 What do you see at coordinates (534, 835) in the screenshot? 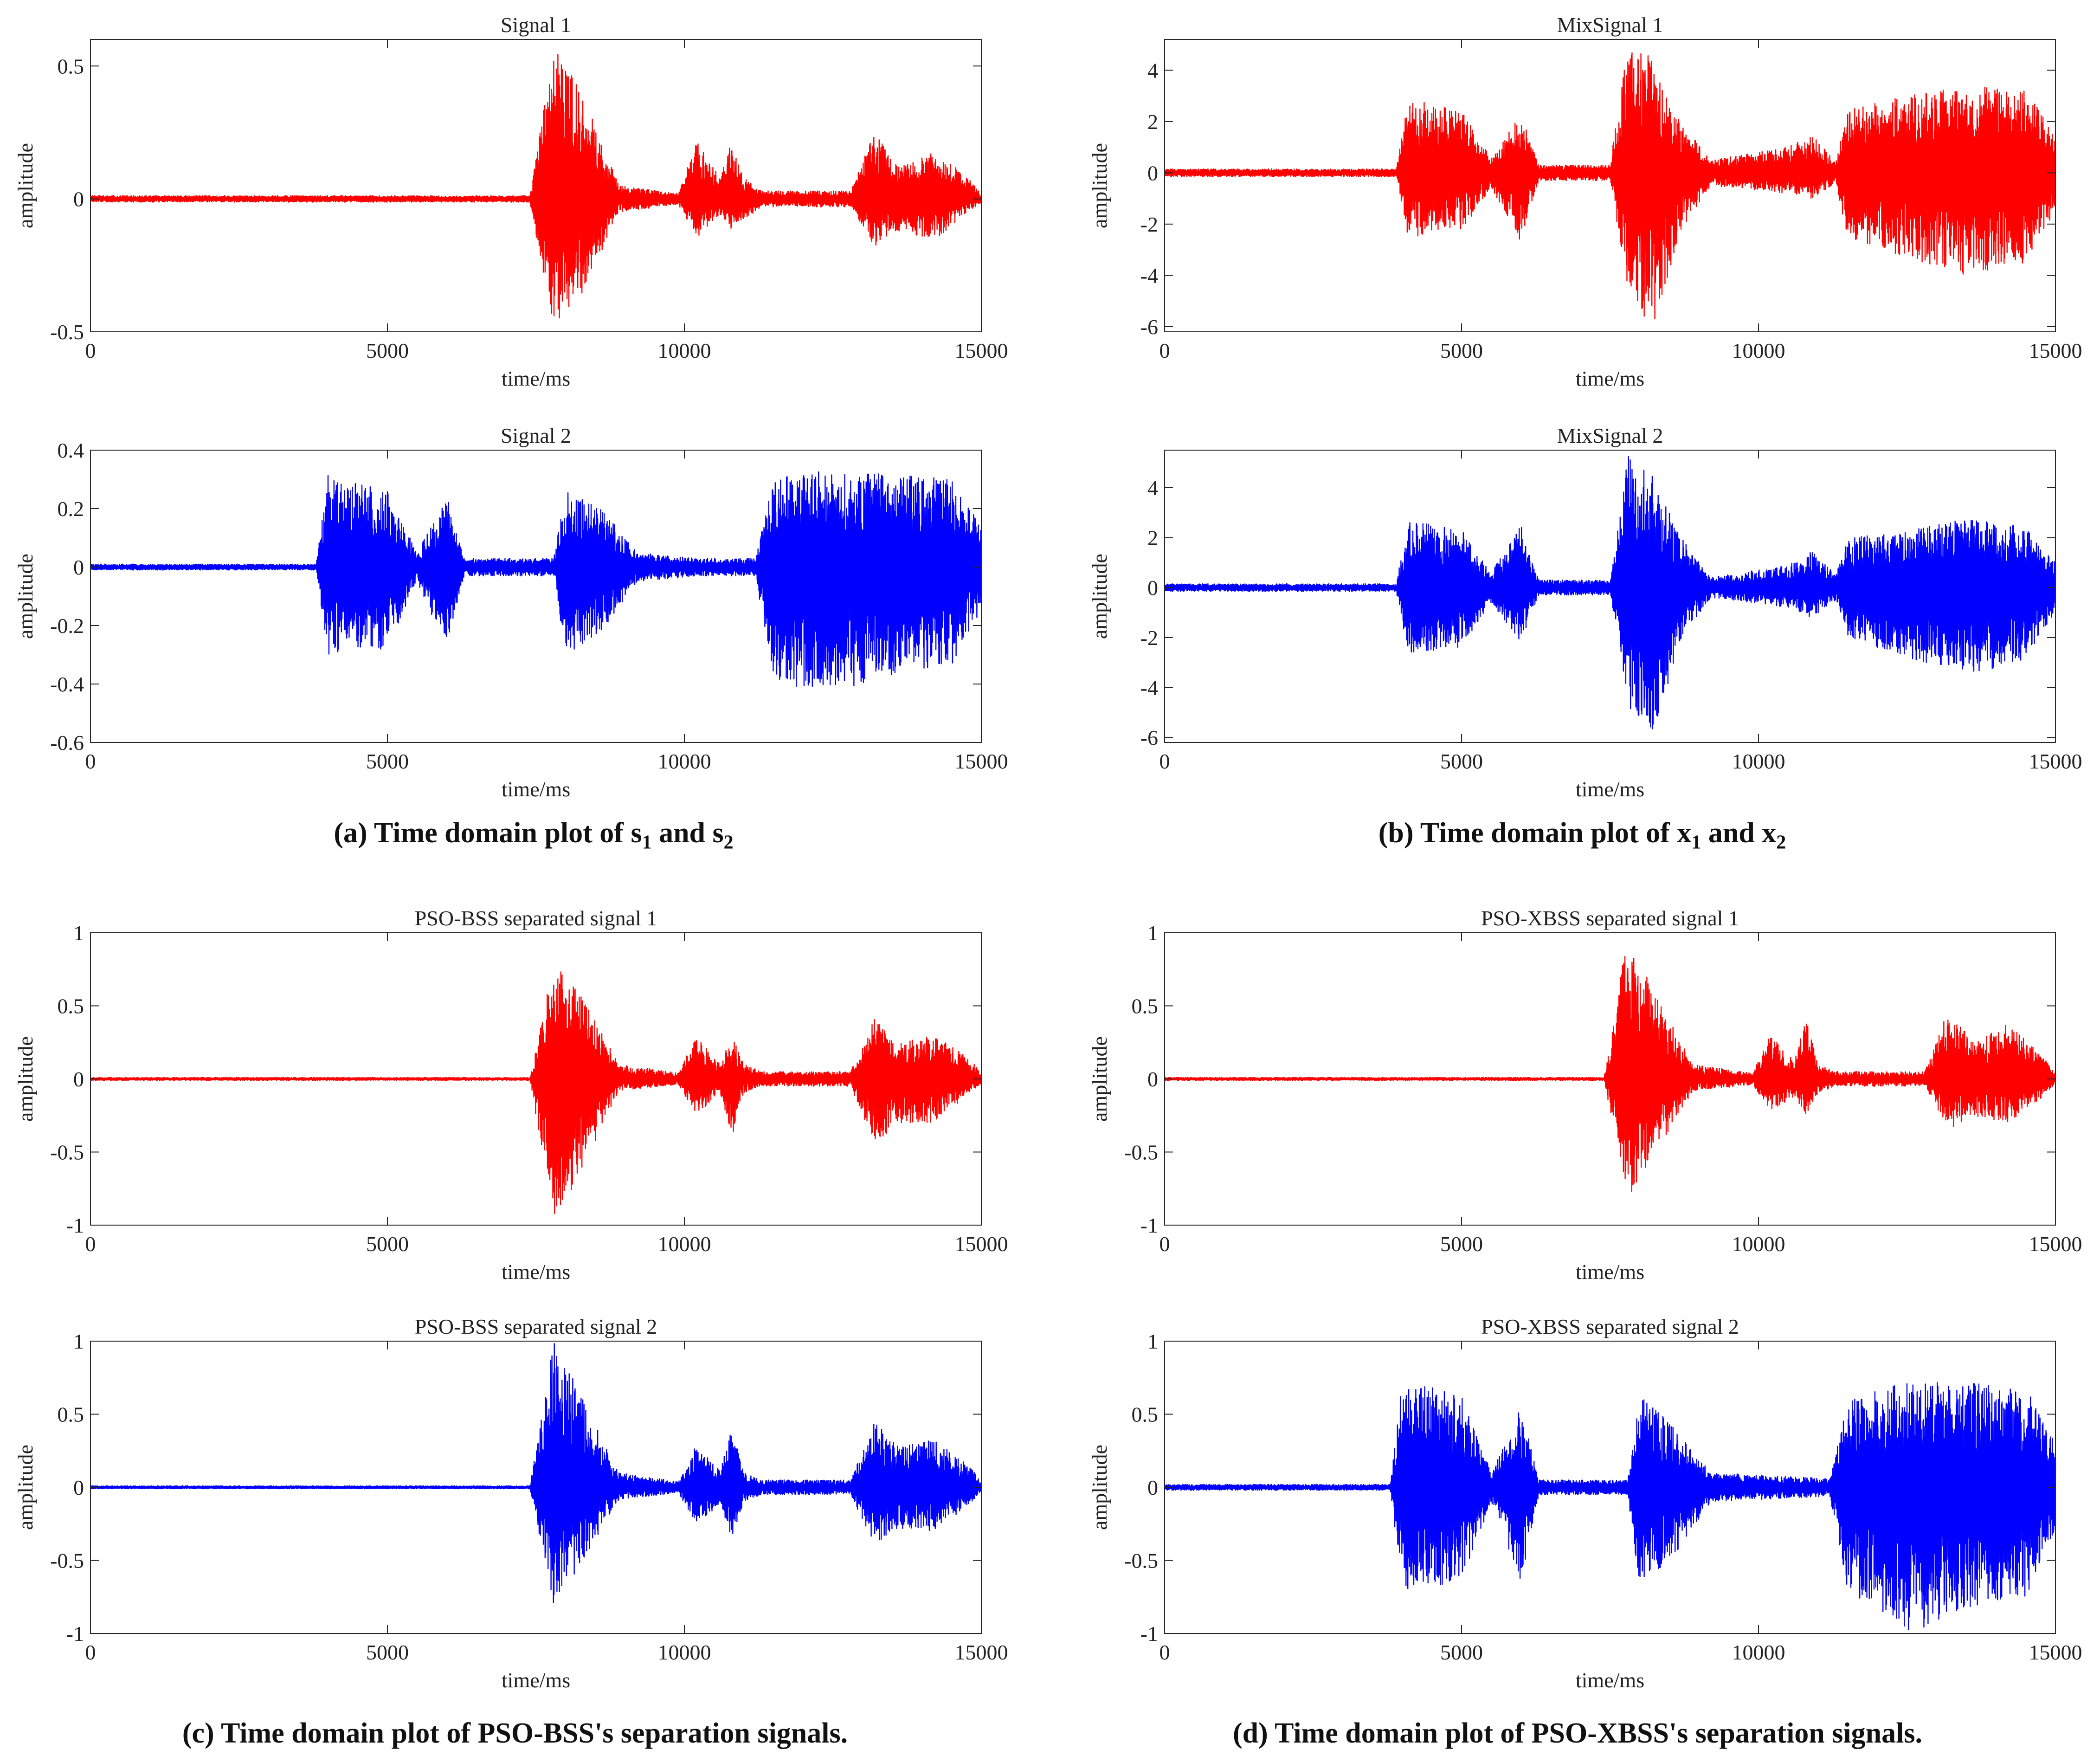
I see `caption-a: (a) Time domain plot of s1 and s2` at bounding box center [534, 835].